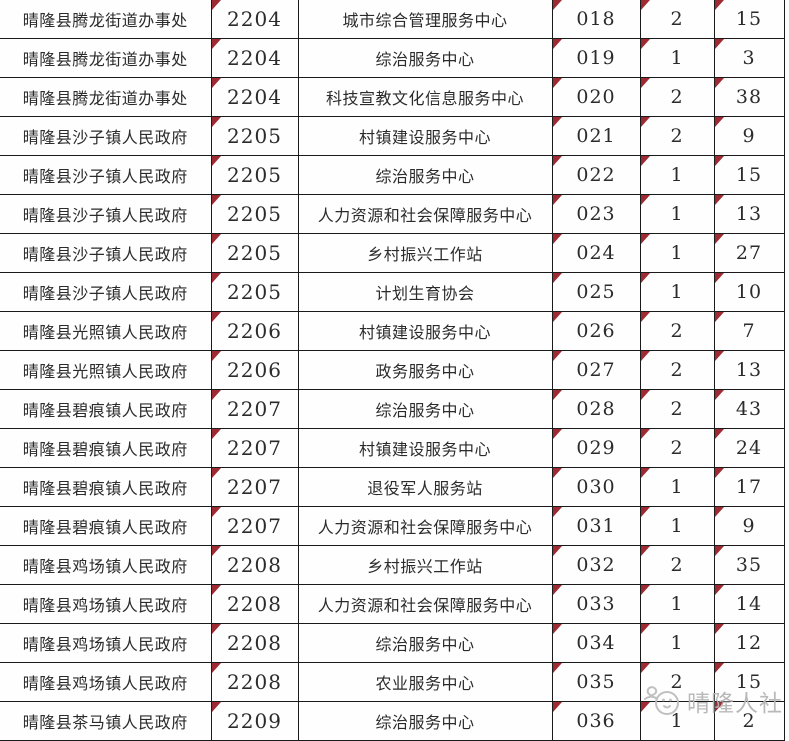 The height and width of the screenshot is (741, 789). What do you see at coordinates (596, 448) in the screenshot?
I see `position-code-cell: 029` at bounding box center [596, 448].